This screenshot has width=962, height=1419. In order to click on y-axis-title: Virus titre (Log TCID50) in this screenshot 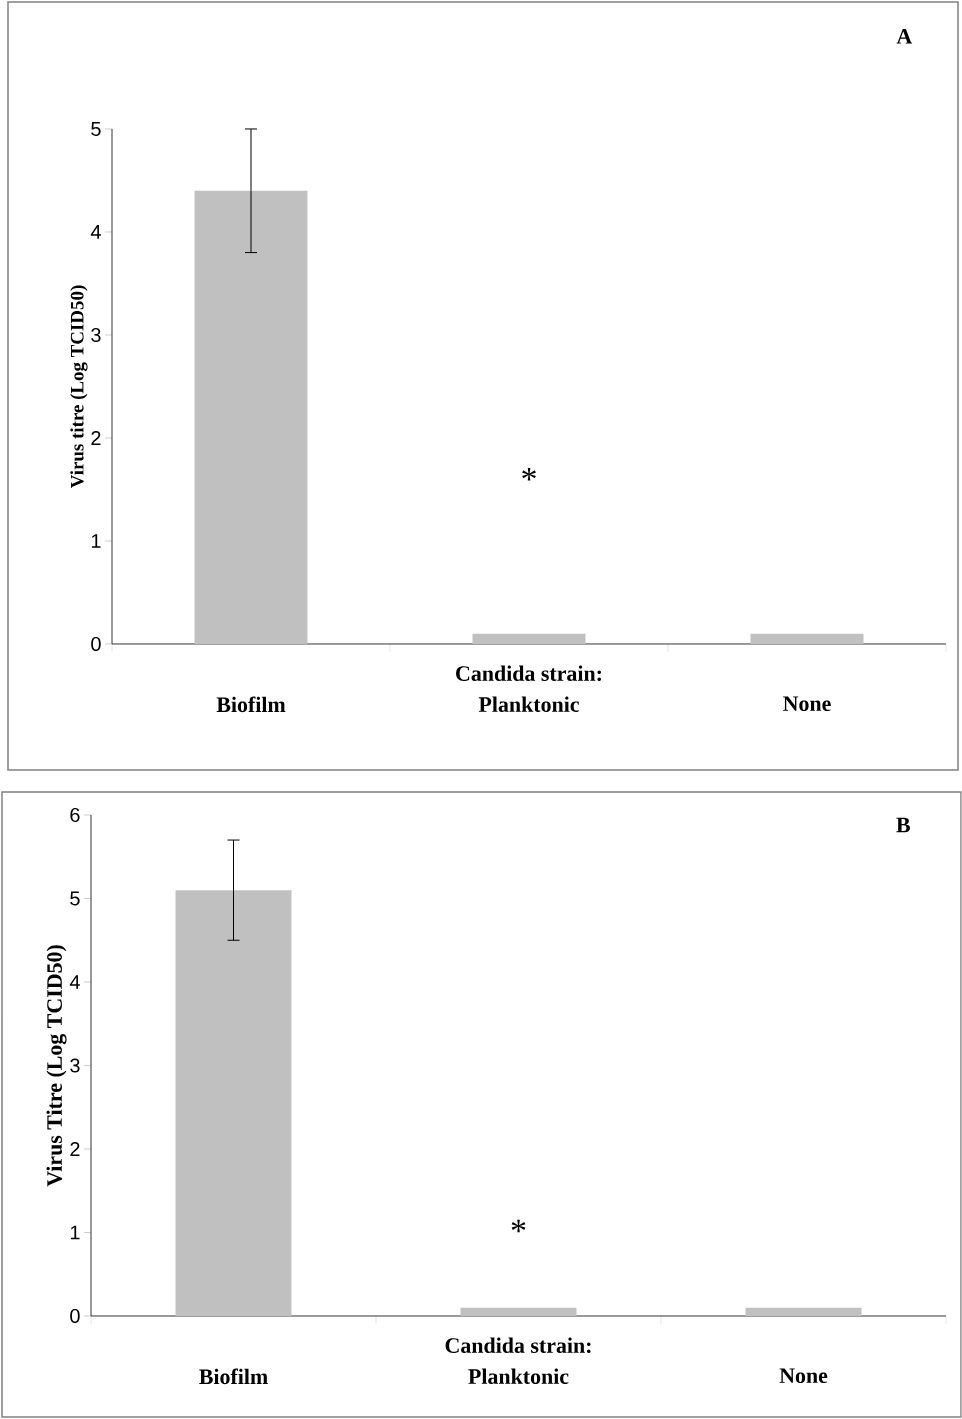, I will do `click(79, 386)`.